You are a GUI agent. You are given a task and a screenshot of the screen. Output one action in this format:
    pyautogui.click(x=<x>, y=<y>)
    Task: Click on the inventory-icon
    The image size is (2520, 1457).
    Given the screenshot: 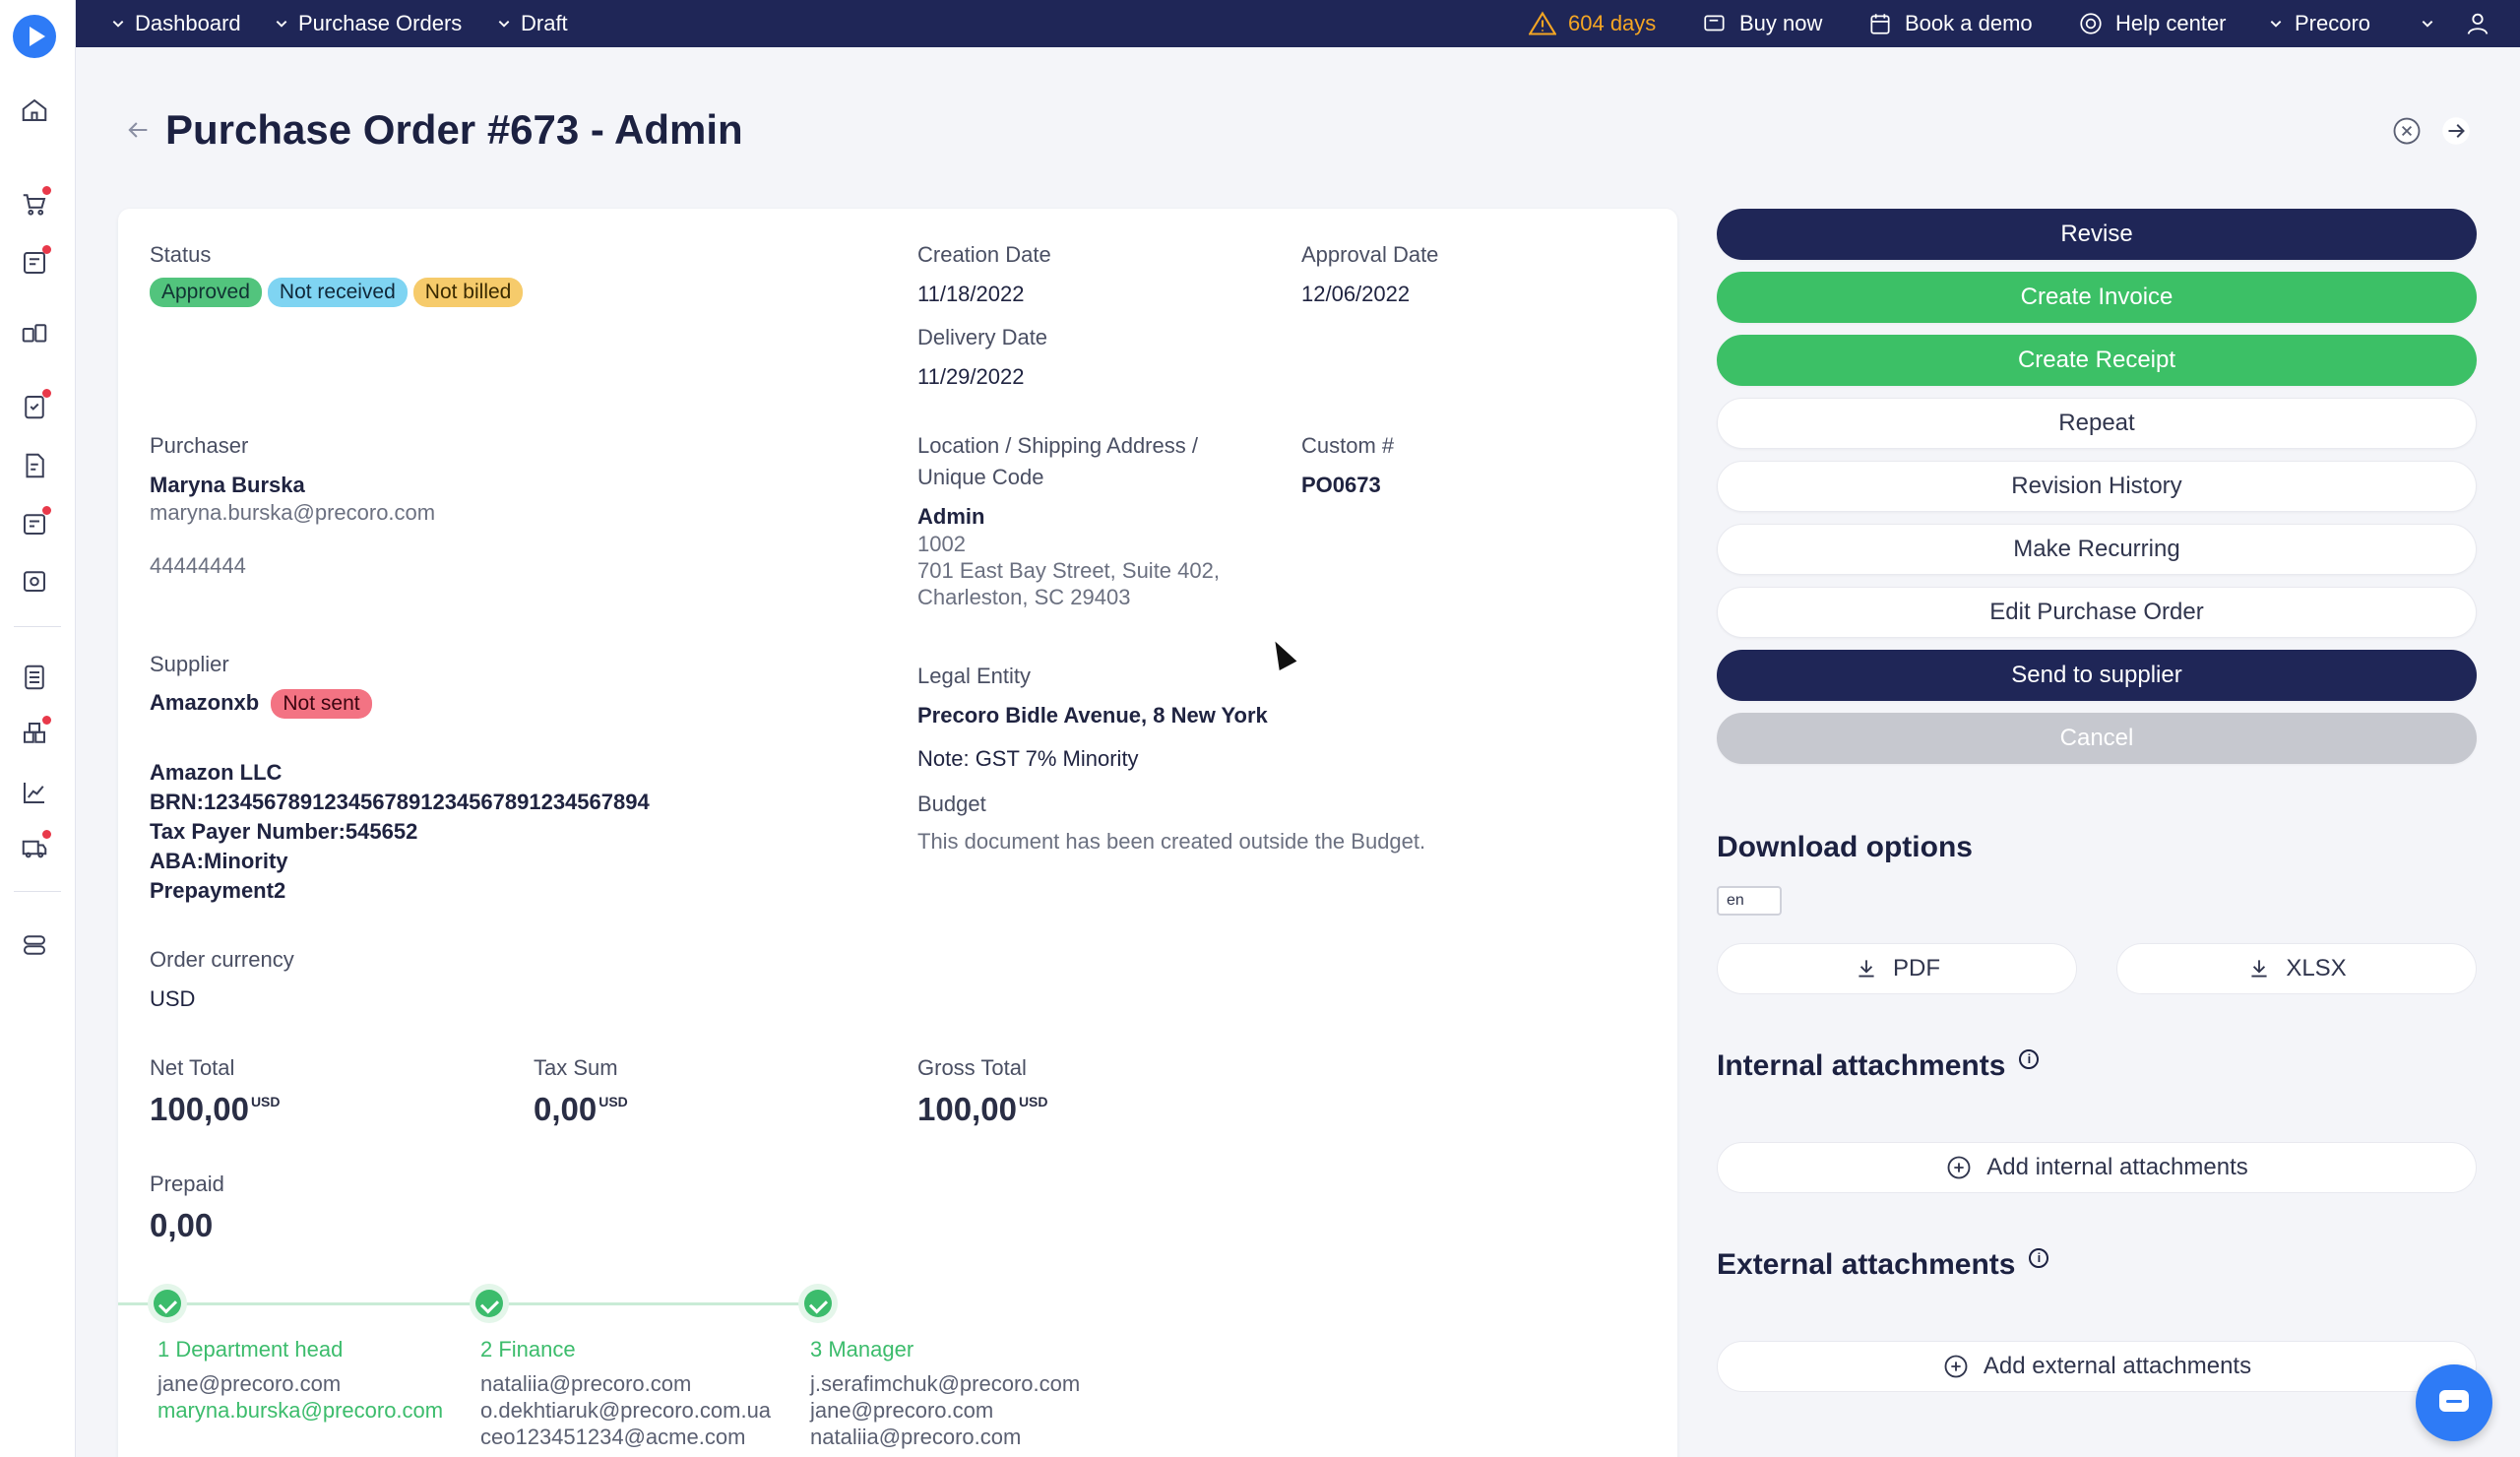 What is the action you would take?
    pyautogui.click(x=35, y=732)
    